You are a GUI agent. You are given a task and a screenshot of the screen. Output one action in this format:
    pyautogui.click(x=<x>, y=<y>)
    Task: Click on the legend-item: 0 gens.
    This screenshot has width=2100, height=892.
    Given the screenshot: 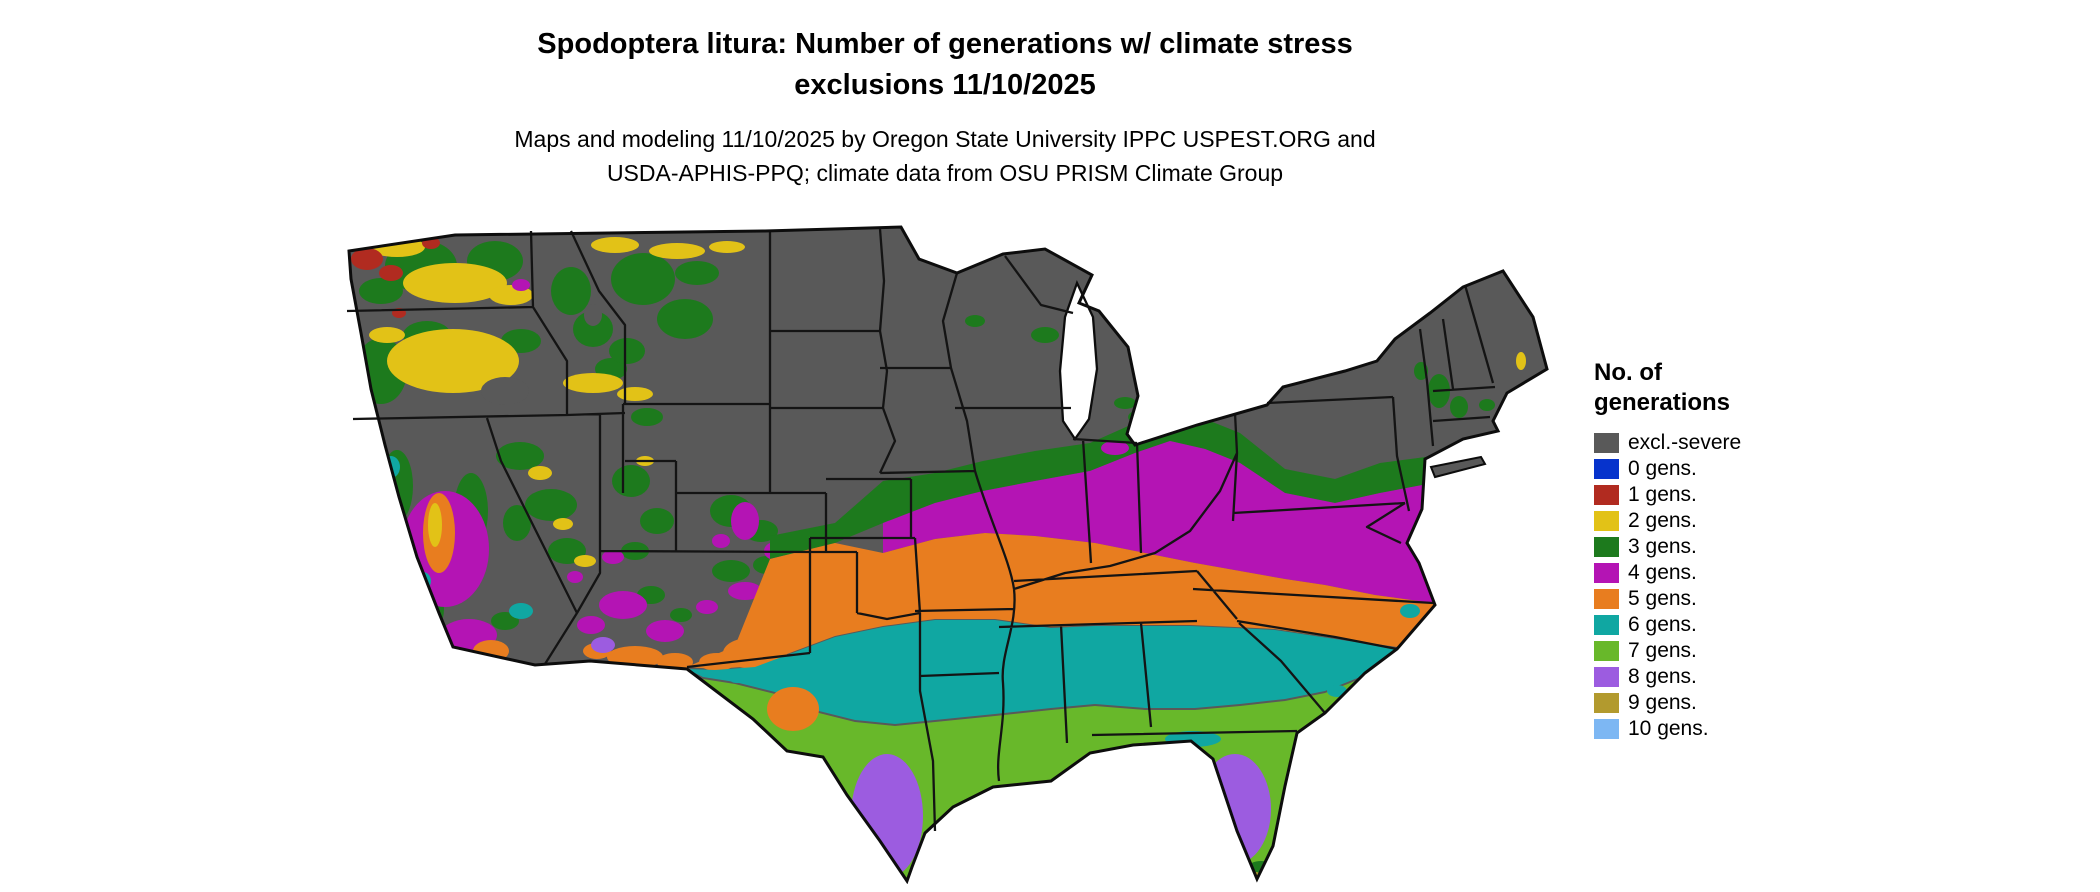 What is the action you would take?
    pyautogui.click(x=1714, y=468)
    